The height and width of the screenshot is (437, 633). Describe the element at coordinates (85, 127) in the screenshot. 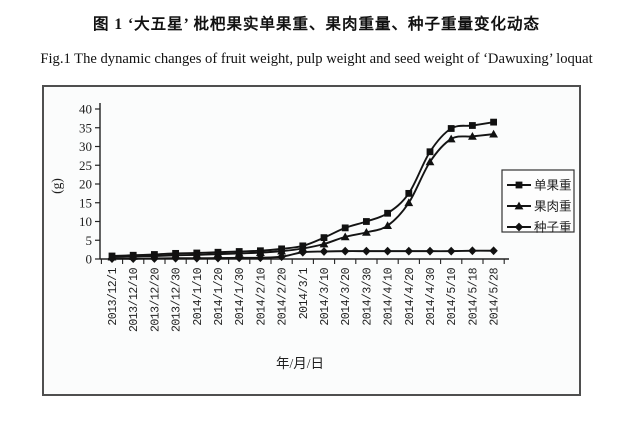

I see `y-tick-label: 35` at that location.